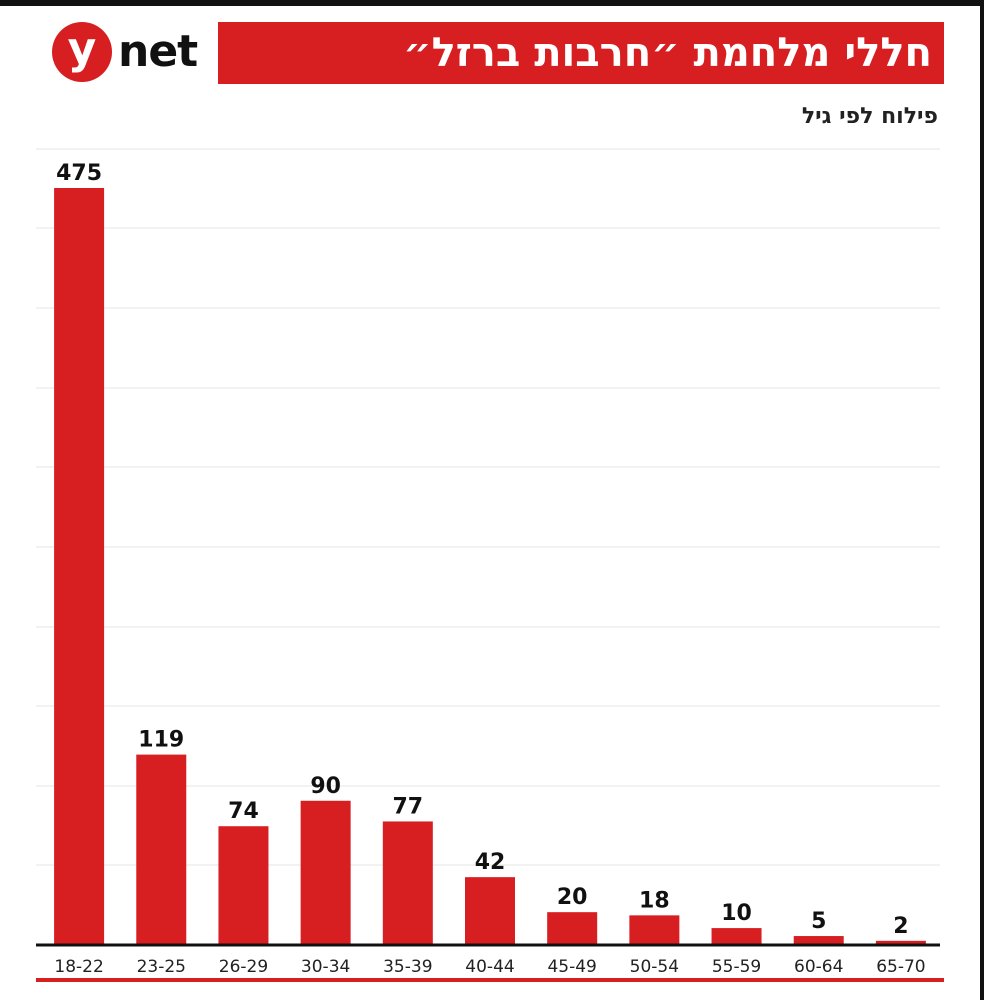 This screenshot has width=984, height=1000. What do you see at coordinates (492, 3) in the screenshot?
I see `top-border` at bounding box center [492, 3].